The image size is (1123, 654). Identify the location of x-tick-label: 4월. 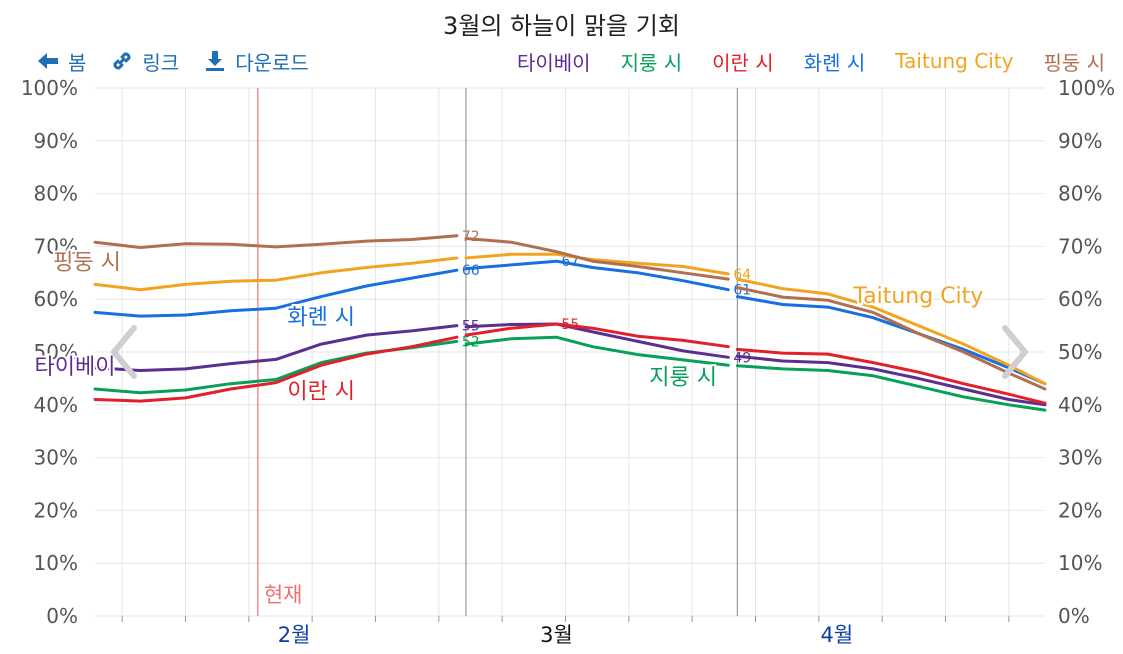
(837, 635).